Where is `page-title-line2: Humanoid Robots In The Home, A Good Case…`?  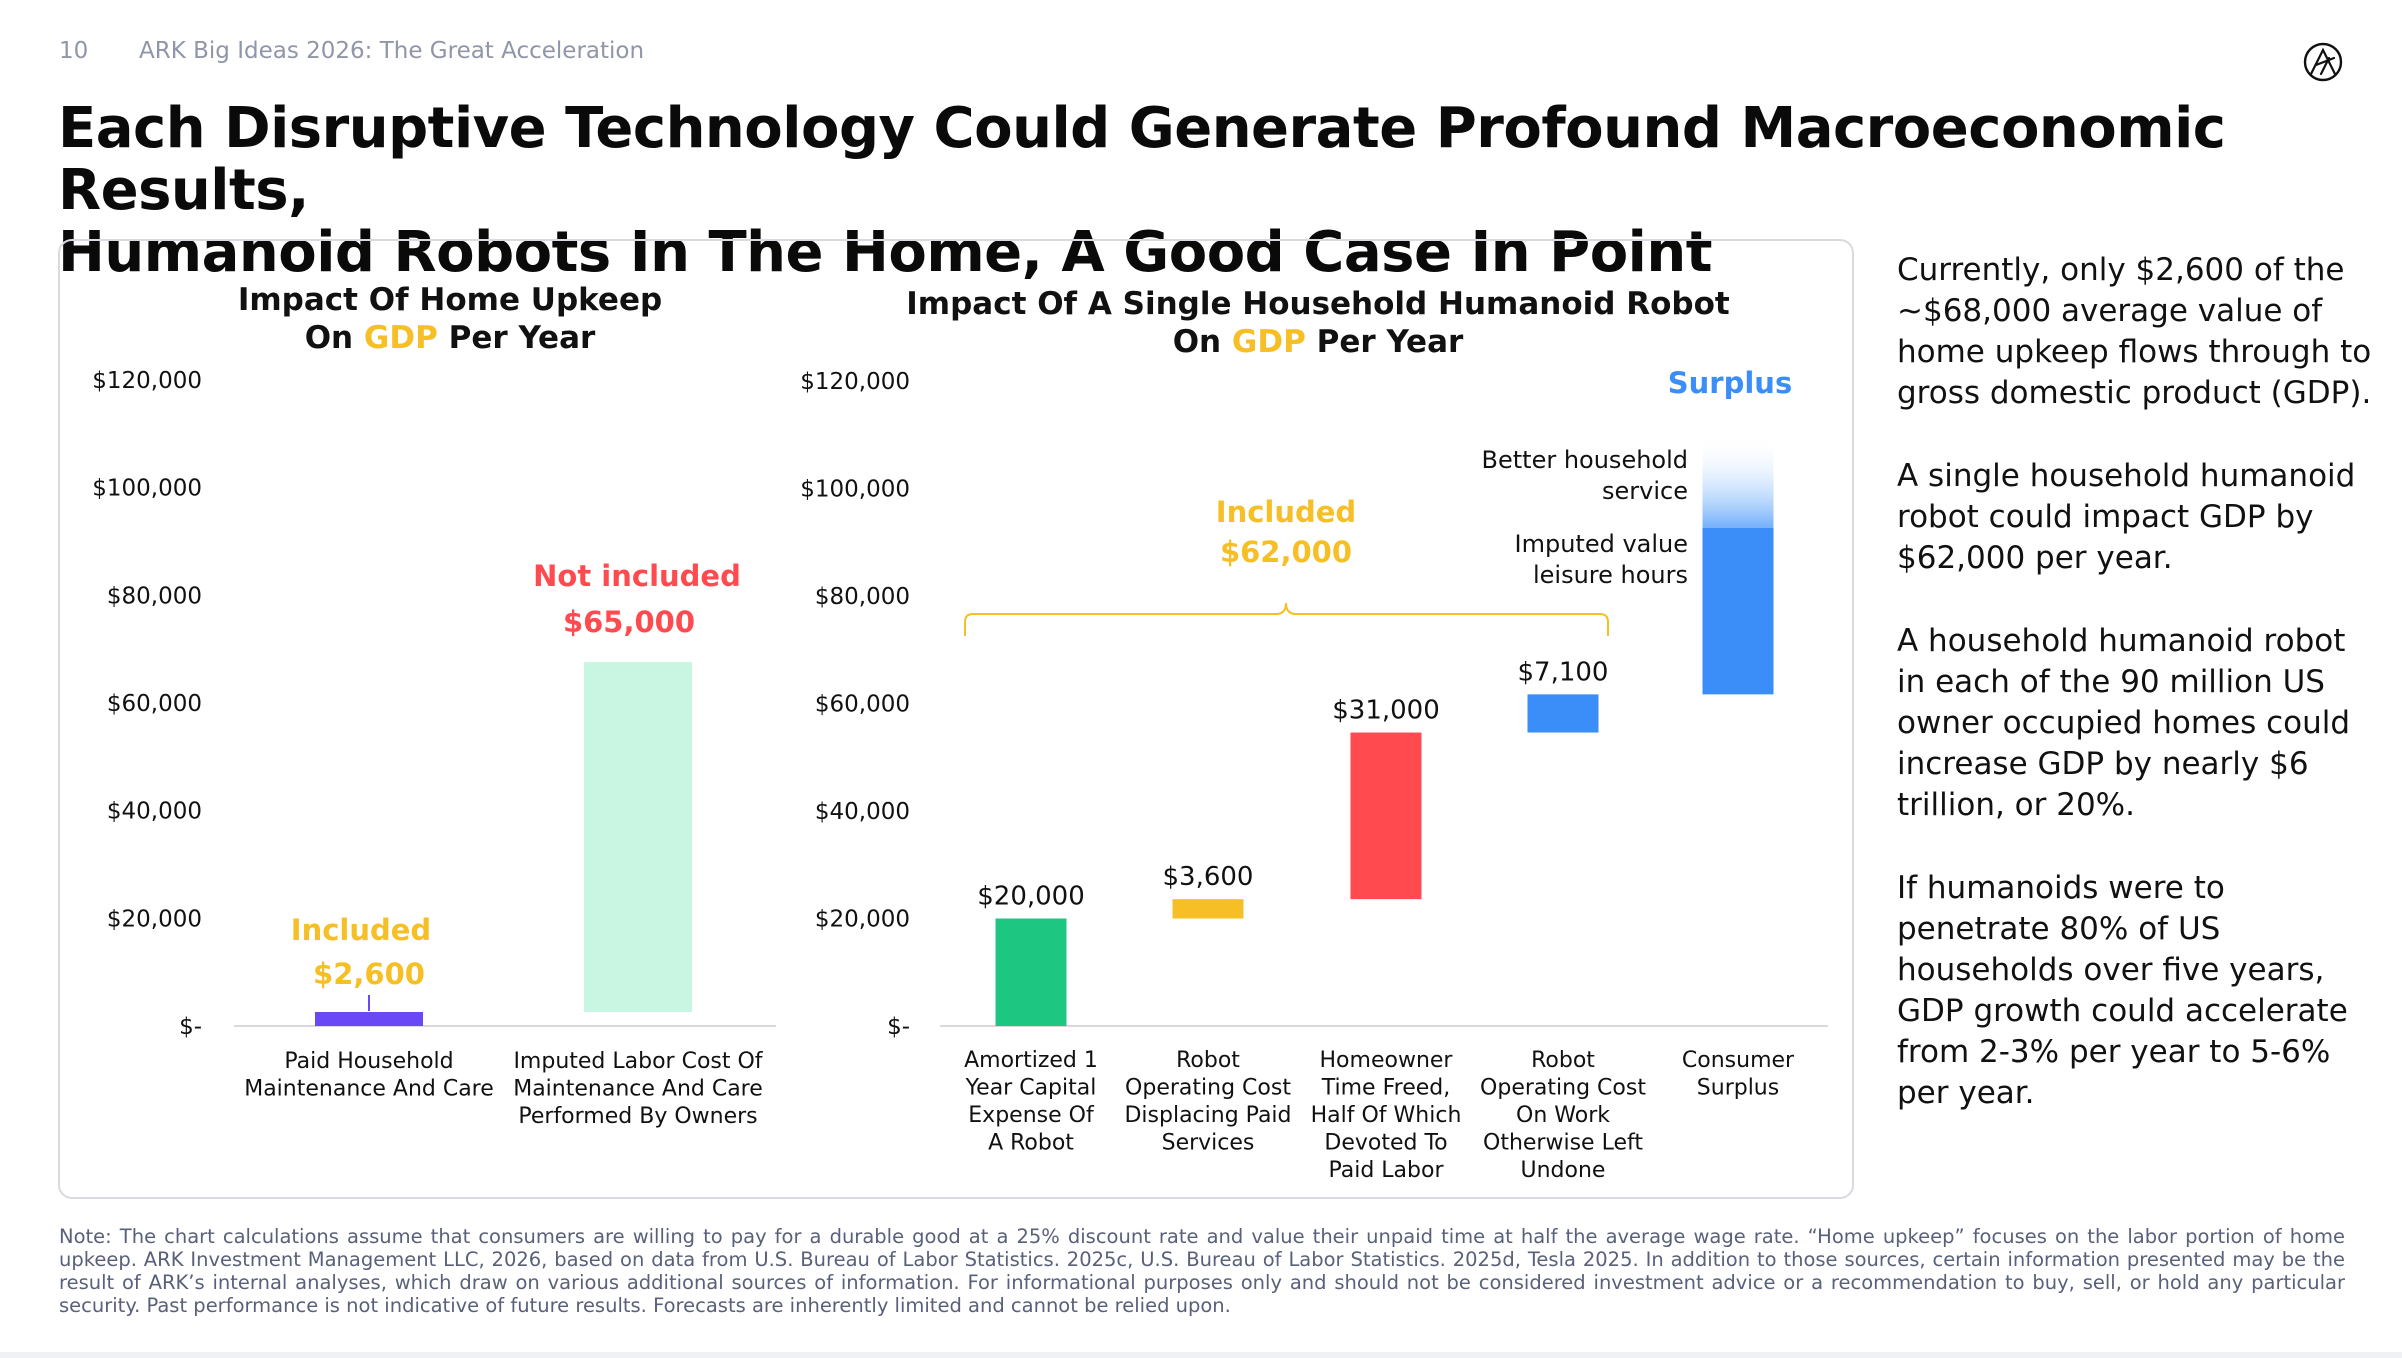
page-title-line2: Humanoid Robots In The Home, A Good Case… is located at coordinates (885, 252).